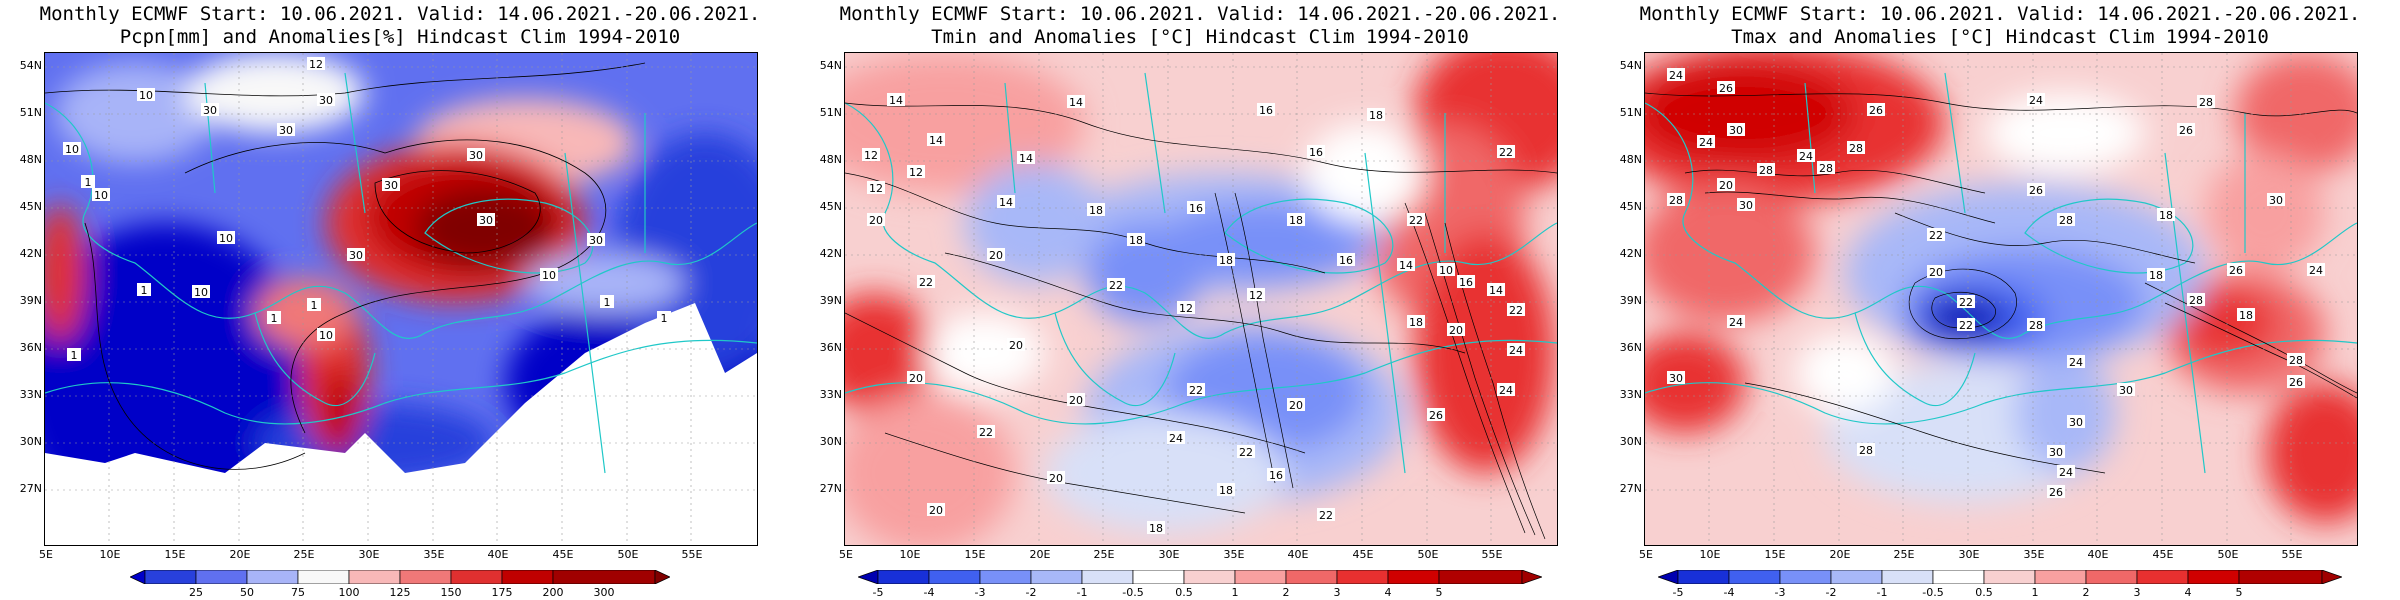 Image resolution: width=2400 pixels, height=600 pixels. What do you see at coordinates (1630, 488) in the screenshot?
I see `lat-tick: 27N` at bounding box center [1630, 488].